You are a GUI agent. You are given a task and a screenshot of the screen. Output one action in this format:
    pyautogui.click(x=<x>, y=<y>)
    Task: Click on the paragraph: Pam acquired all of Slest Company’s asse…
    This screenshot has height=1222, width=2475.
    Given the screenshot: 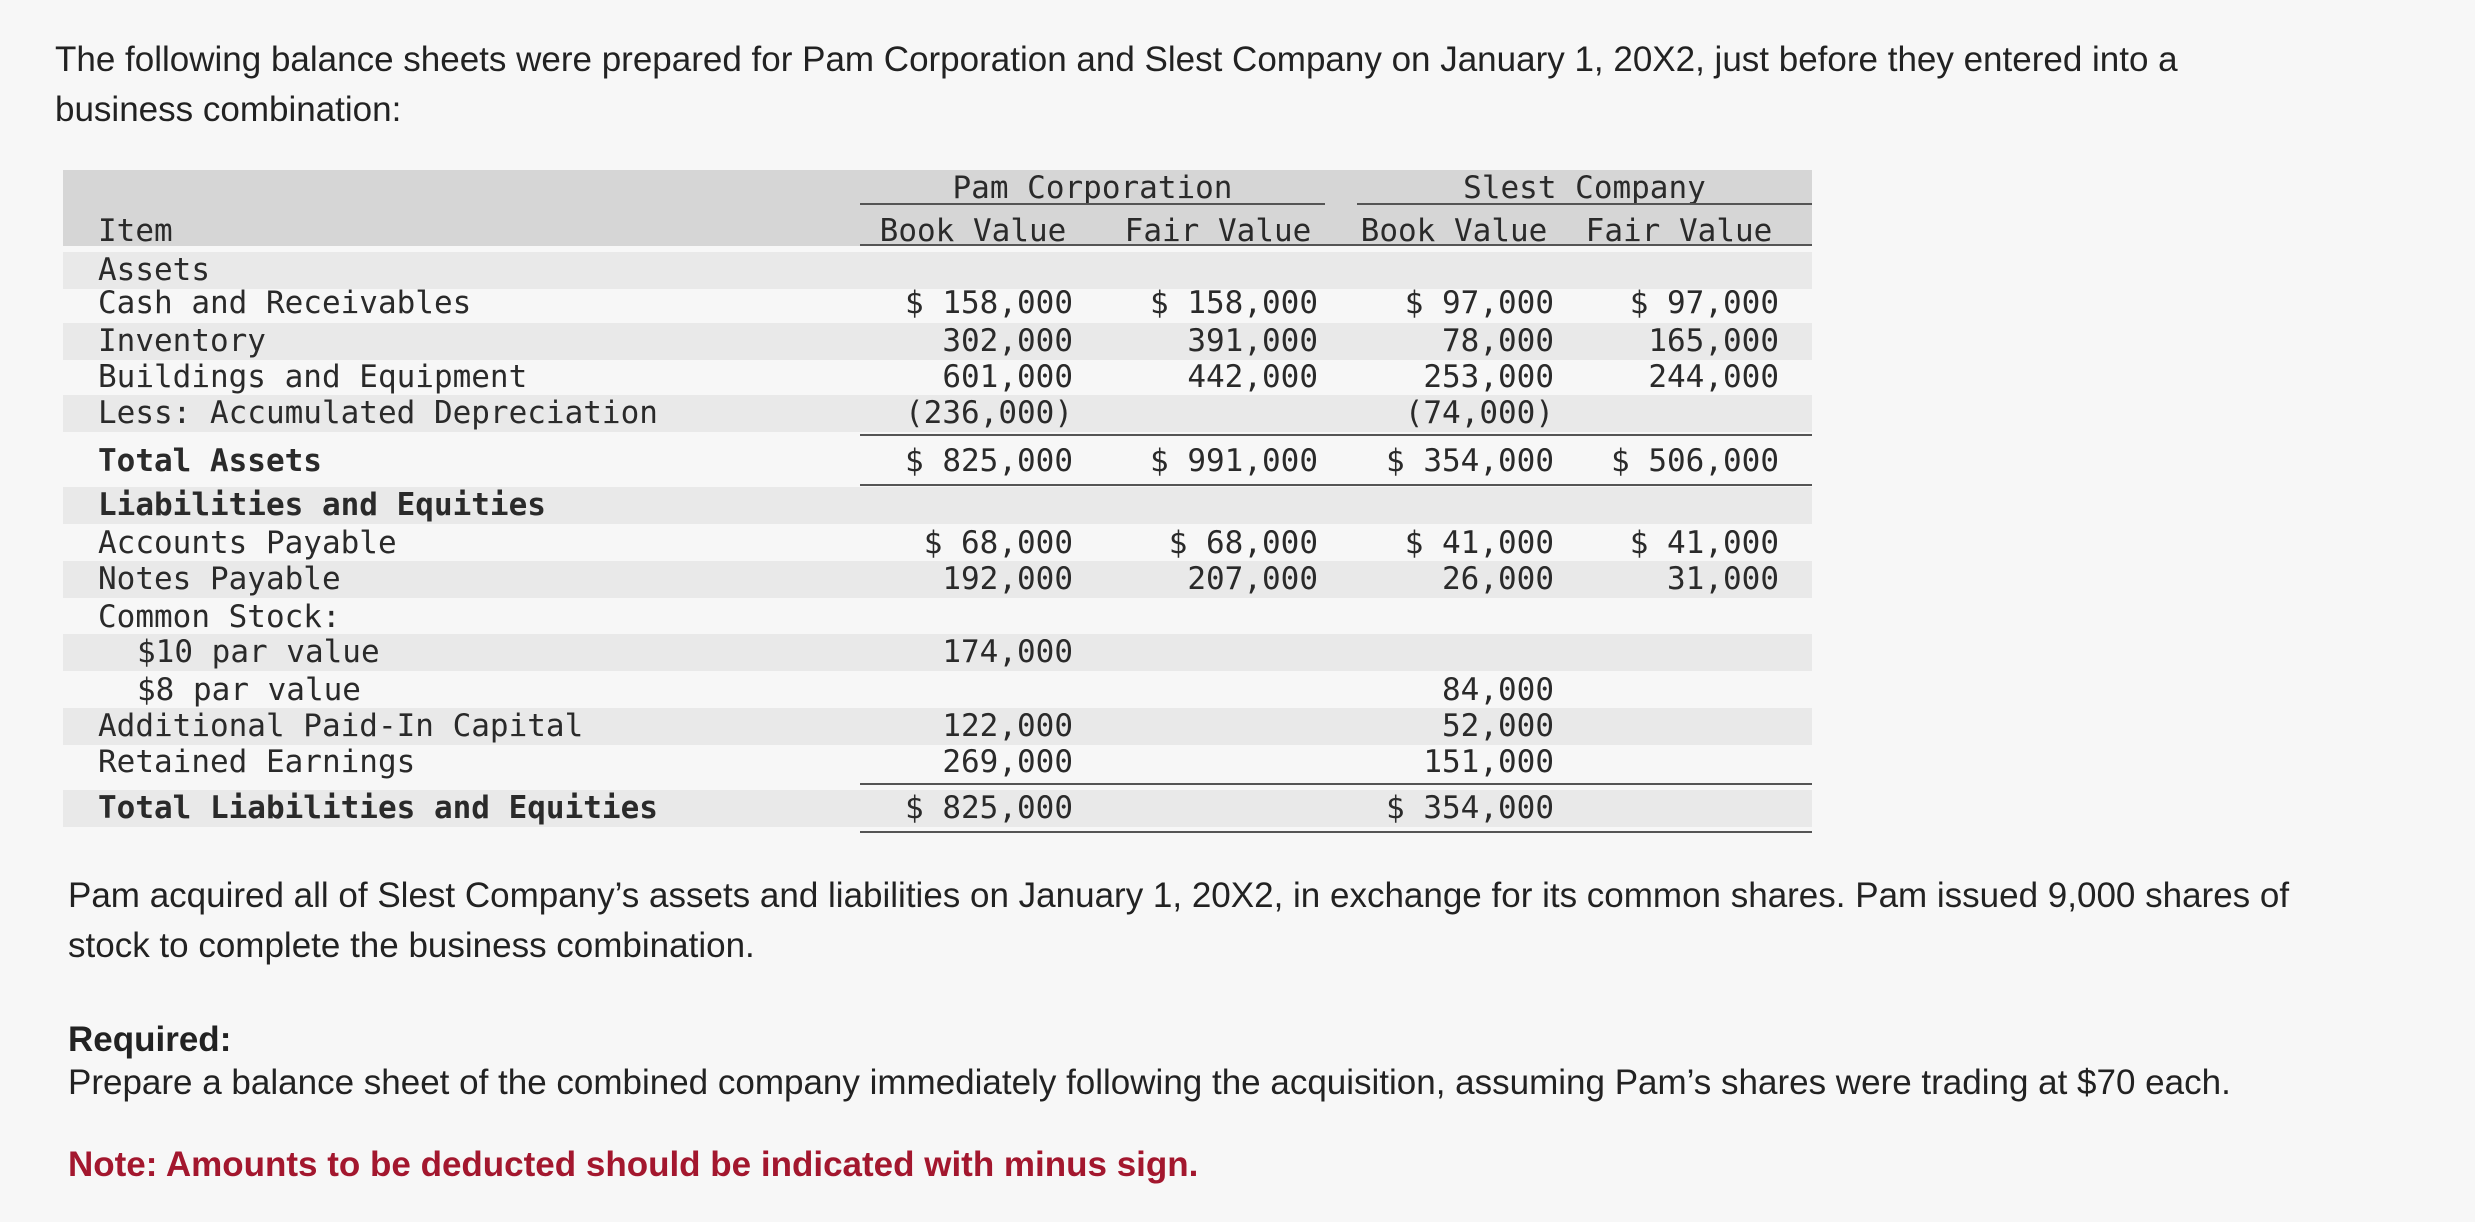 What is the action you would take?
    pyautogui.click(x=1179, y=920)
    